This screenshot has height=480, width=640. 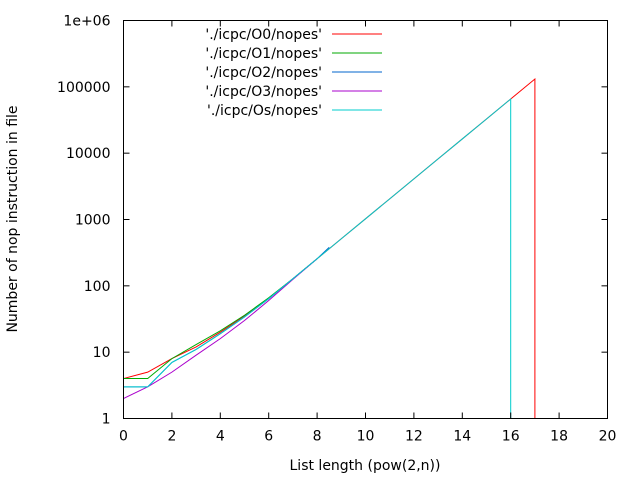 I want to click on legend-label: './icpc/O2/nopes', so click(x=263, y=73).